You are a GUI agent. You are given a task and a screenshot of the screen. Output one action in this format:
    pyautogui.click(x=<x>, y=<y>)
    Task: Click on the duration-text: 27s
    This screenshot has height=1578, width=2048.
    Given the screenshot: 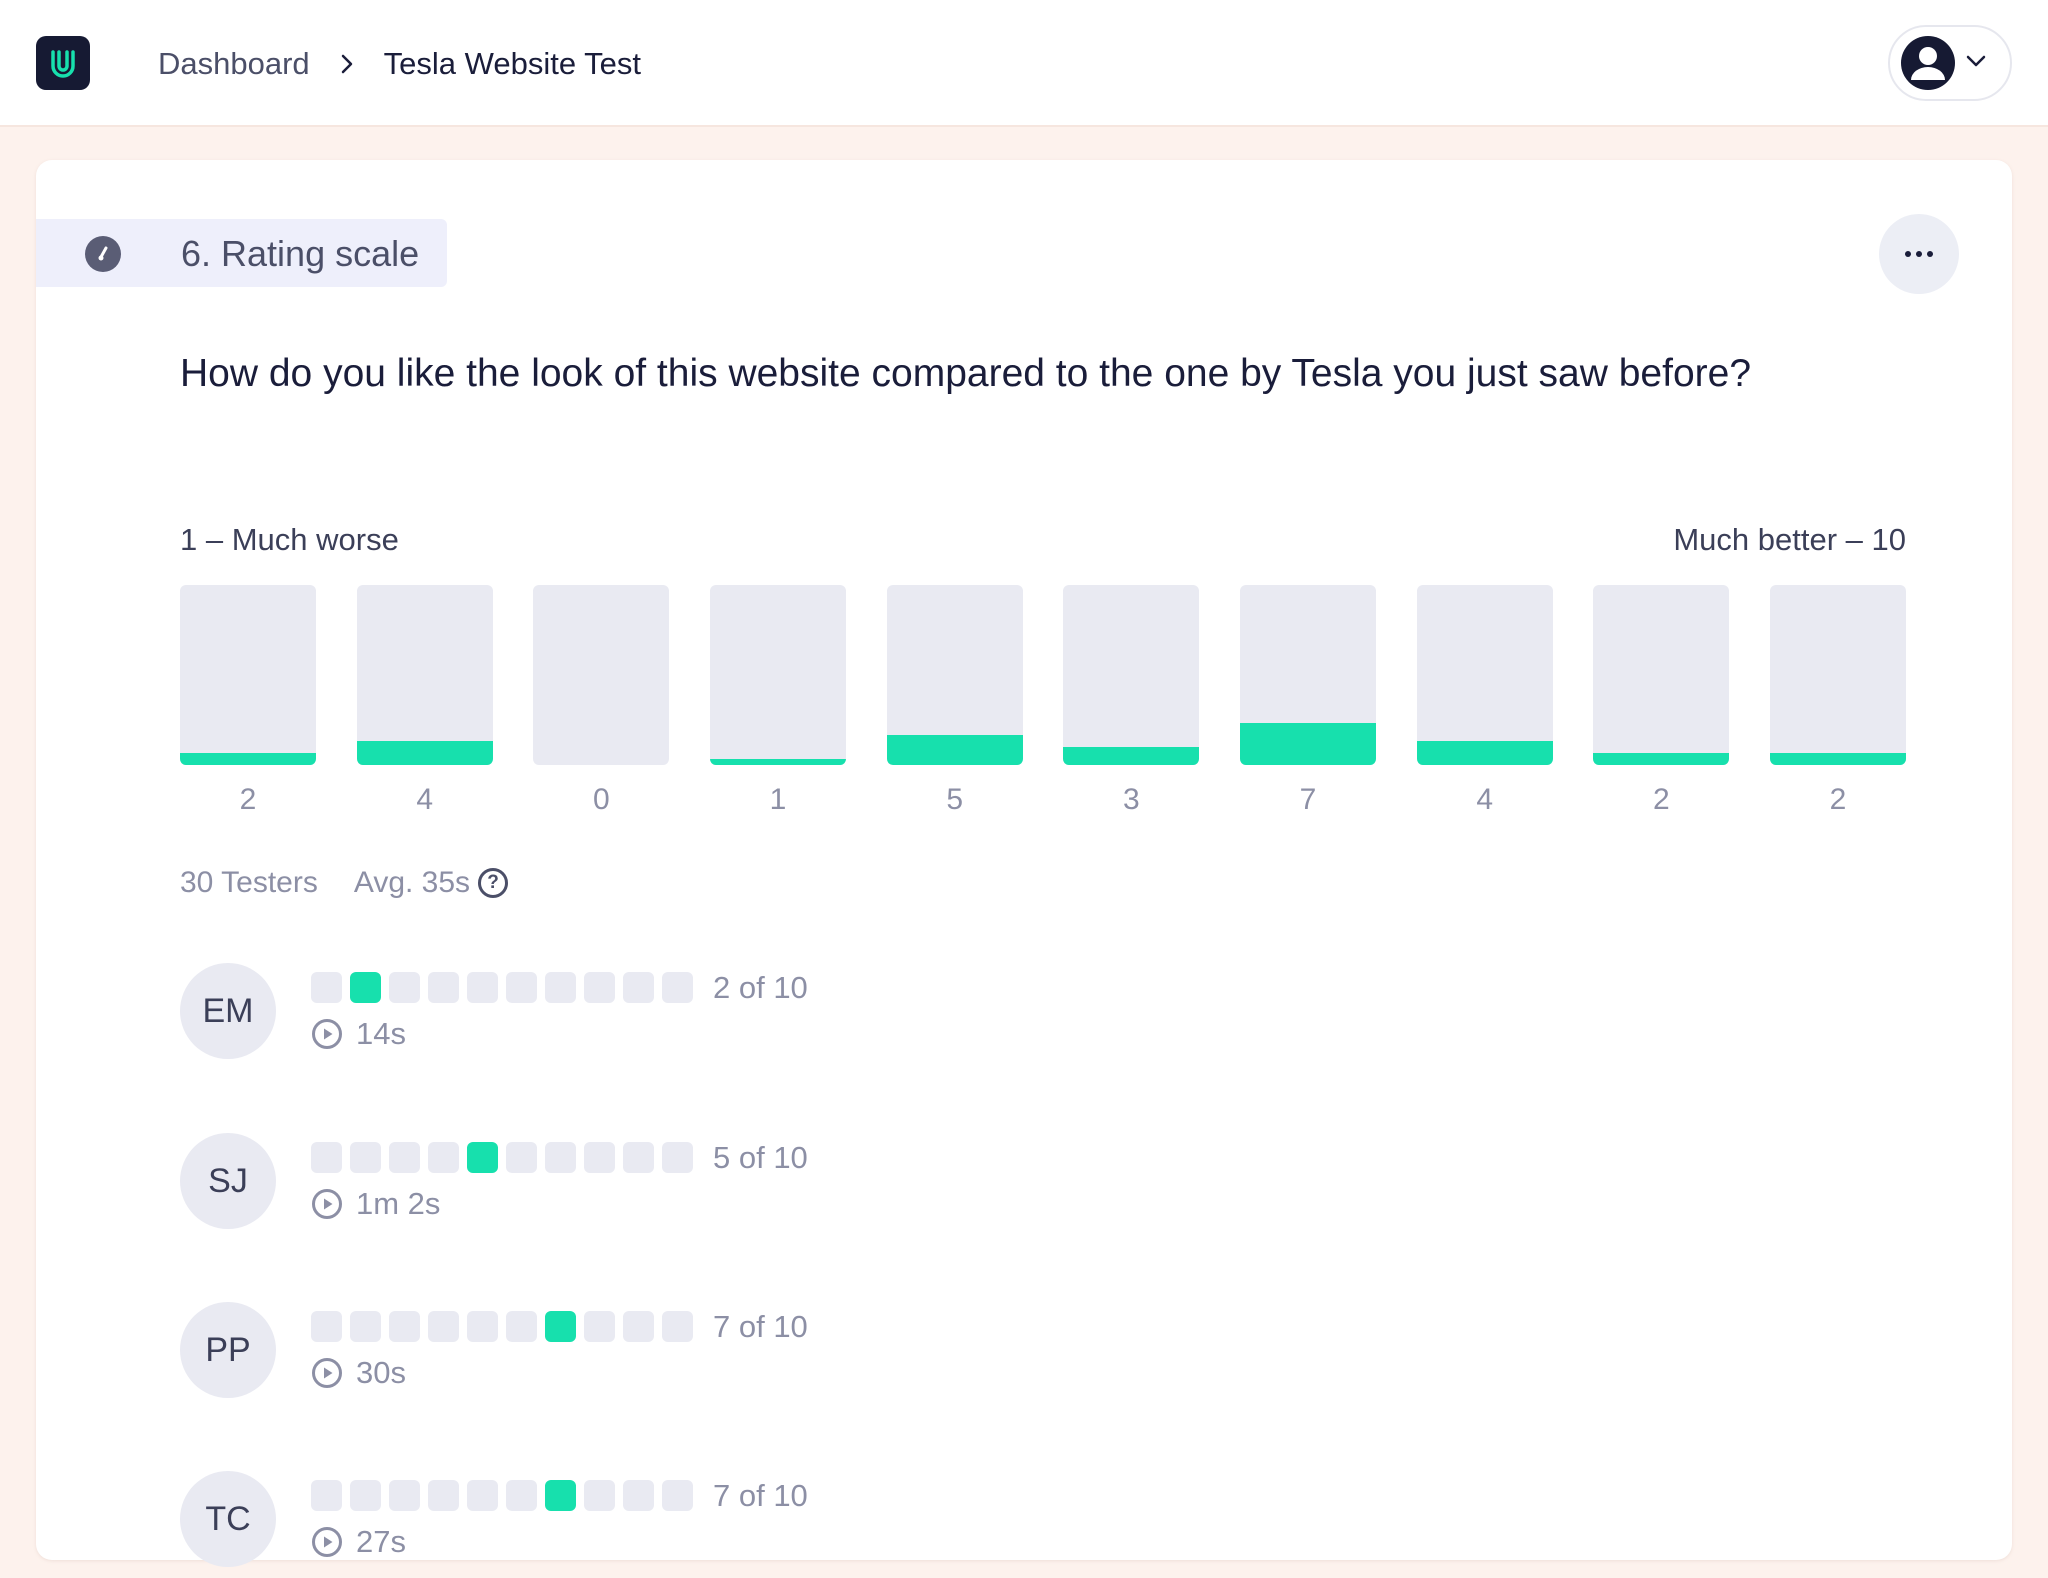 What is the action you would take?
    pyautogui.click(x=381, y=1541)
    